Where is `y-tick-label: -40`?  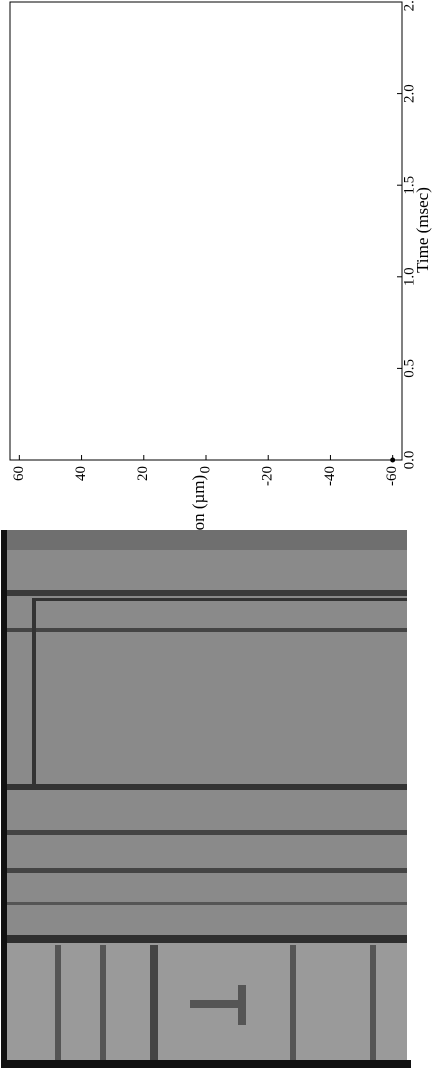 y-tick-label: -40 is located at coordinates (330, 476).